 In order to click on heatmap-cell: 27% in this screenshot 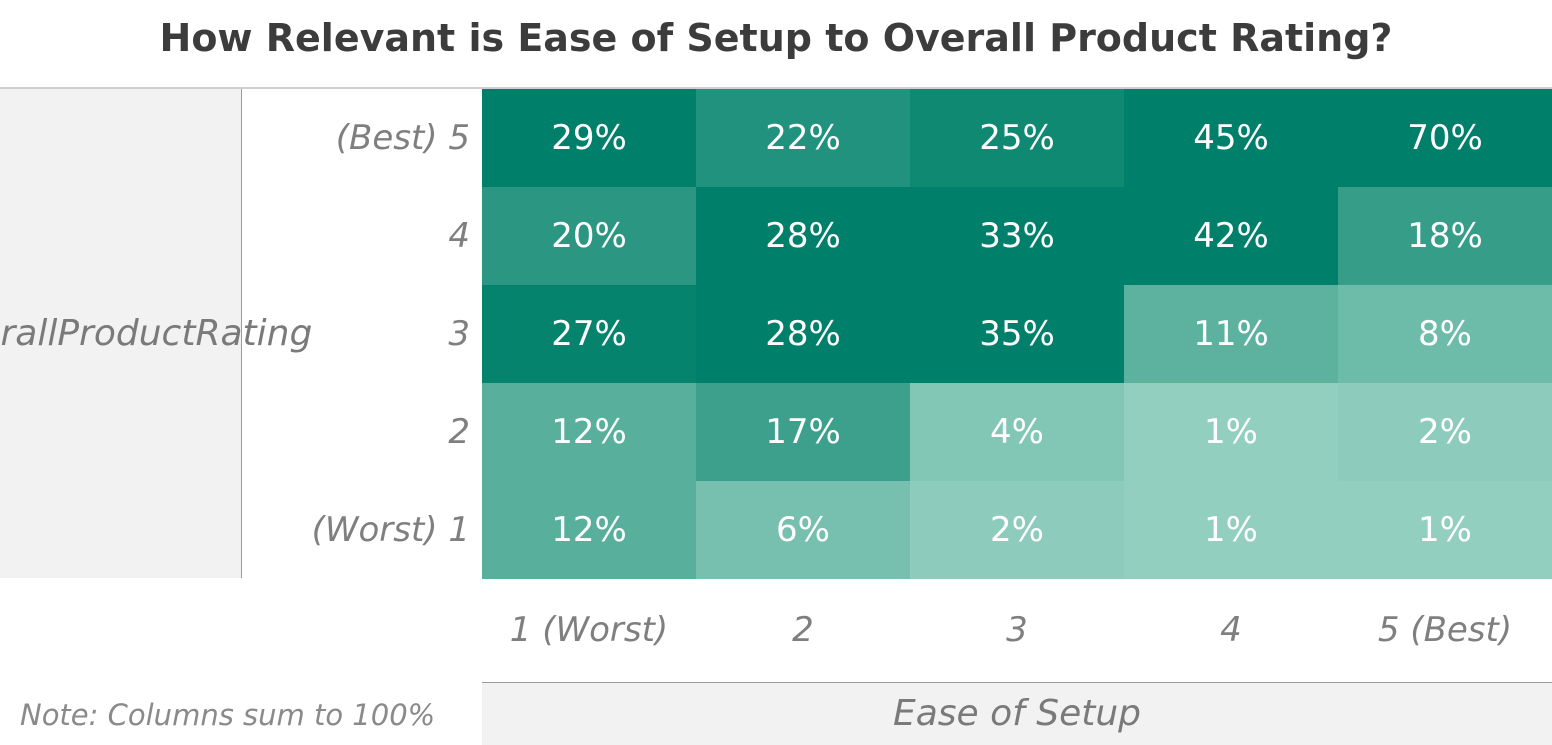, I will do `click(589, 334)`.